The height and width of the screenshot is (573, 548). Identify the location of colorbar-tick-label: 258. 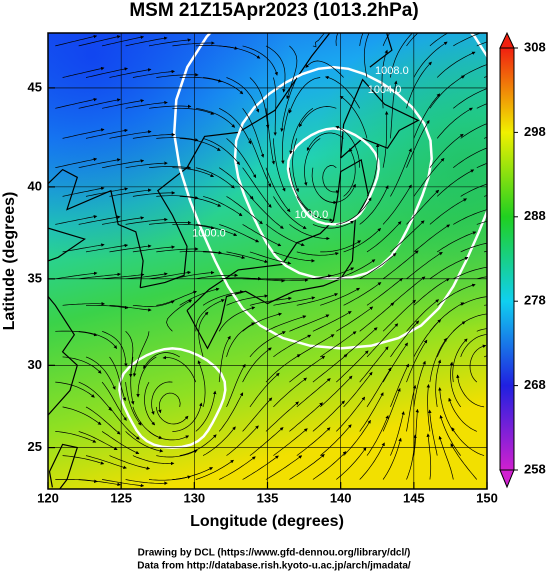
(535, 468).